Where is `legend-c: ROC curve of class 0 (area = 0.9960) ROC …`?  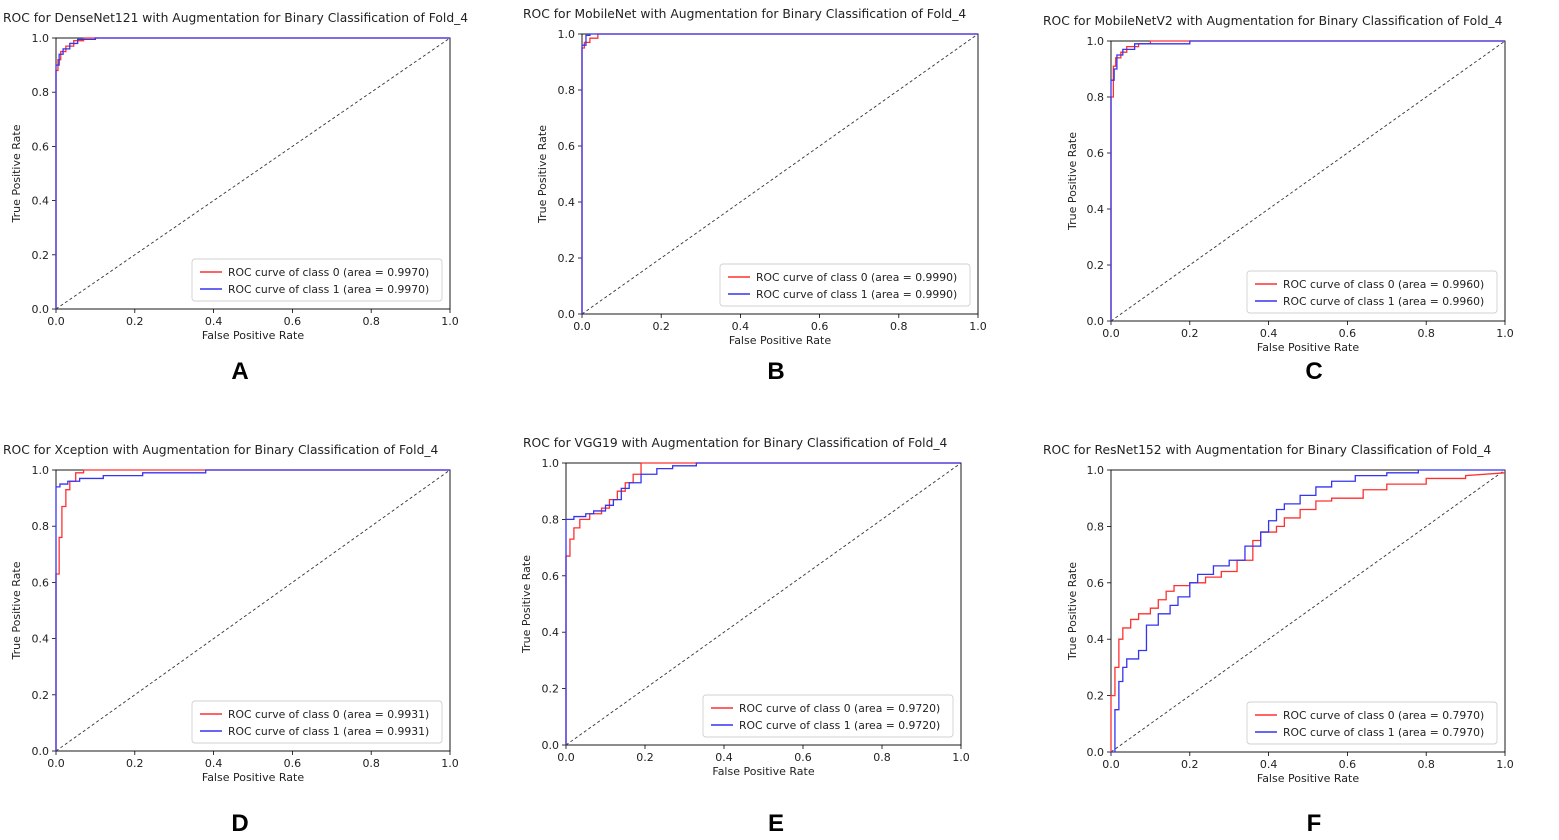
legend-c: ROC curve of class 0 (area = 0.9960) ROC … is located at coordinates (1372, 292).